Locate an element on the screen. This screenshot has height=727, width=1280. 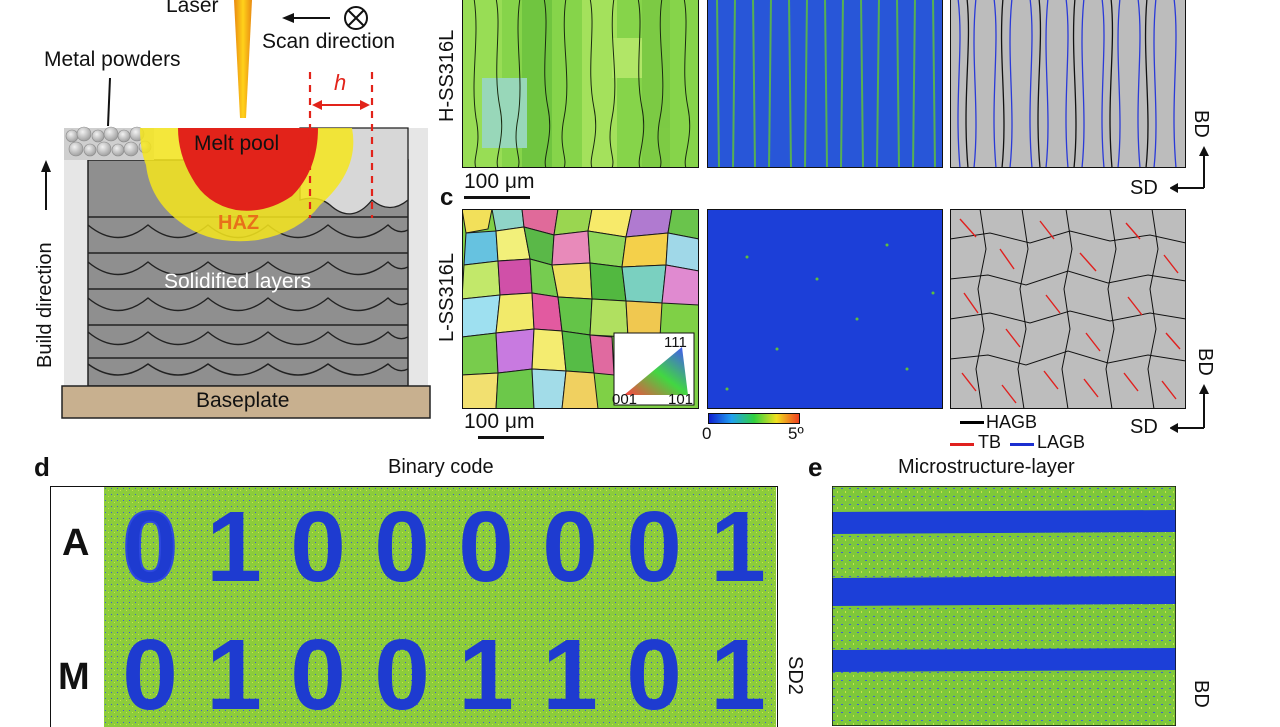
digit-m-7: 0 is located at coordinates (654, 673).